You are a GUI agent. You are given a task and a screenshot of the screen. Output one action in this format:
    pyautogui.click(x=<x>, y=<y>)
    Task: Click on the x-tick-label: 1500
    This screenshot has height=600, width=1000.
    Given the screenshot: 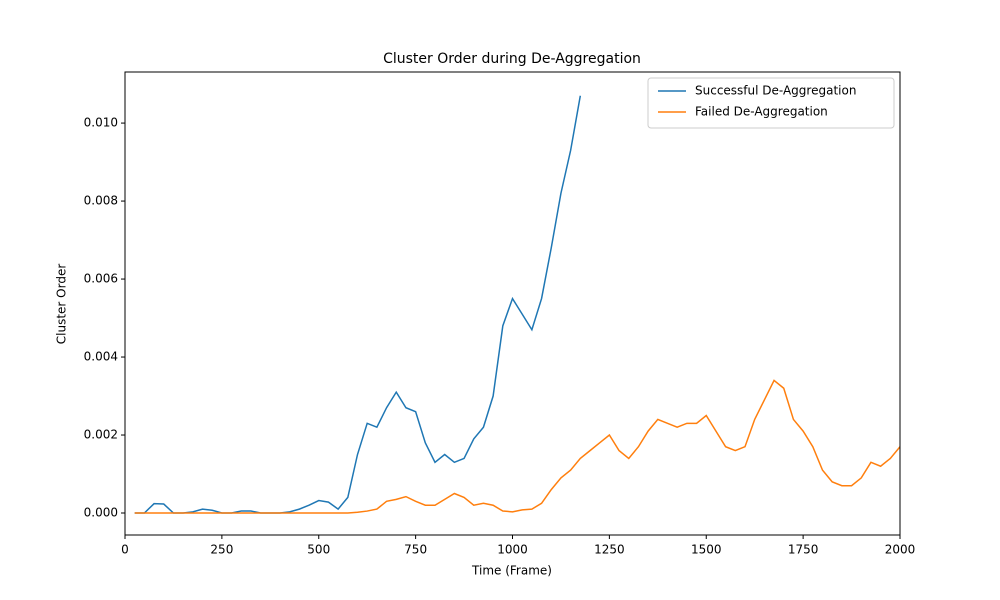 What is the action you would take?
    pyautogui.click(x=706, y=550)
    